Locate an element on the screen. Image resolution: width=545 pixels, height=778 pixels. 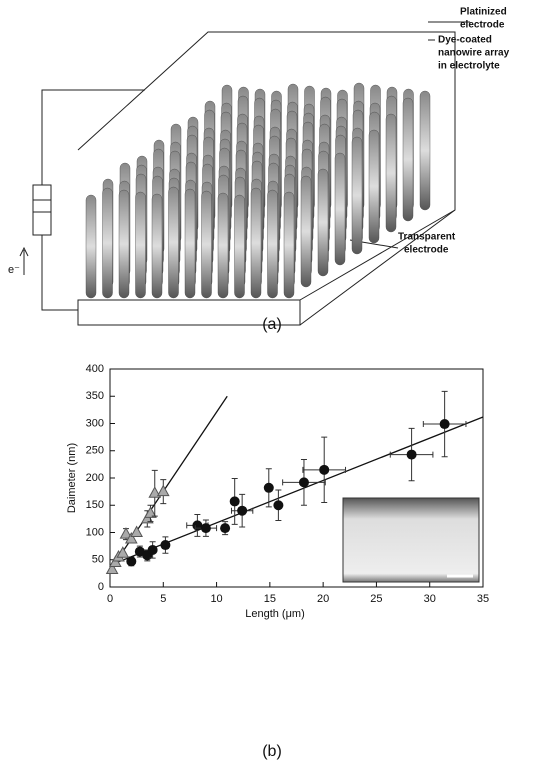
inset-image is located at coordinates (411, 540).